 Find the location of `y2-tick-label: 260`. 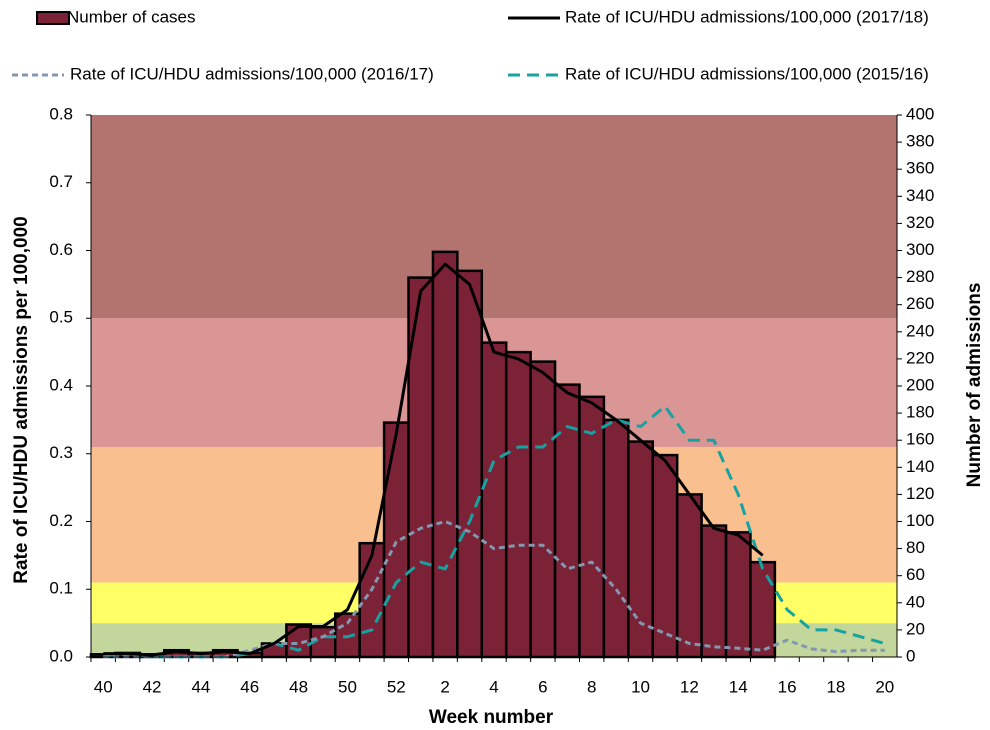

y2-tick-label: 260 is located at coordinates (920, 303).